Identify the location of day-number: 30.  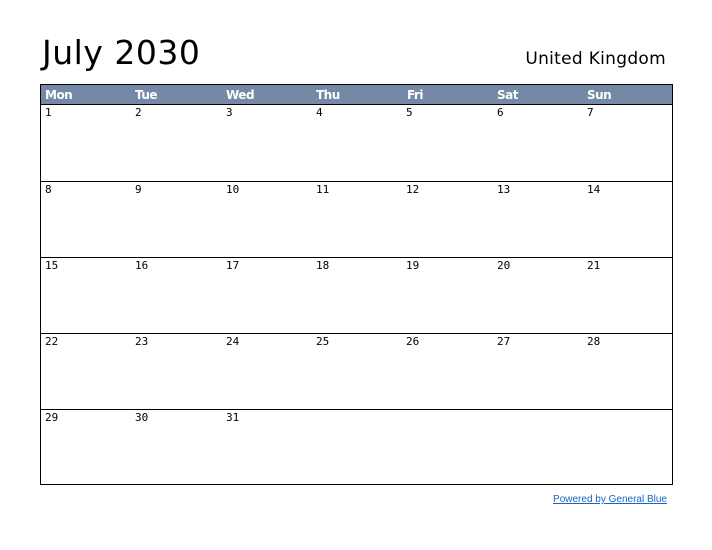
(142, 417).